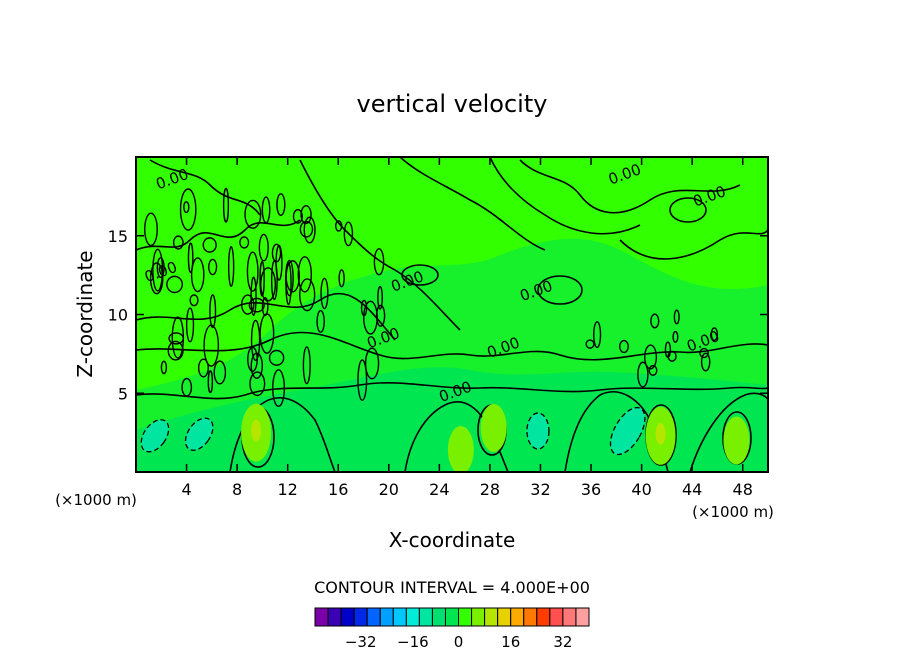  What do you see at coordinates (123, 393) in the screenshot?
I see `y-tick-label: 5` at bounding box center [123, 393].